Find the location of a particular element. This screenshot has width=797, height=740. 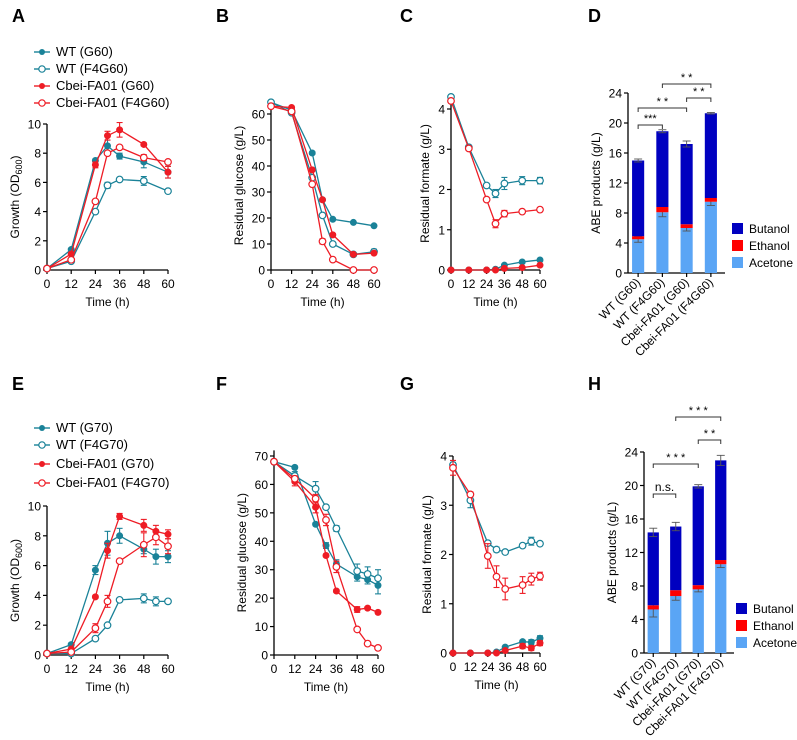

y-tick-label: 2 is located at coordinates (37, 626).